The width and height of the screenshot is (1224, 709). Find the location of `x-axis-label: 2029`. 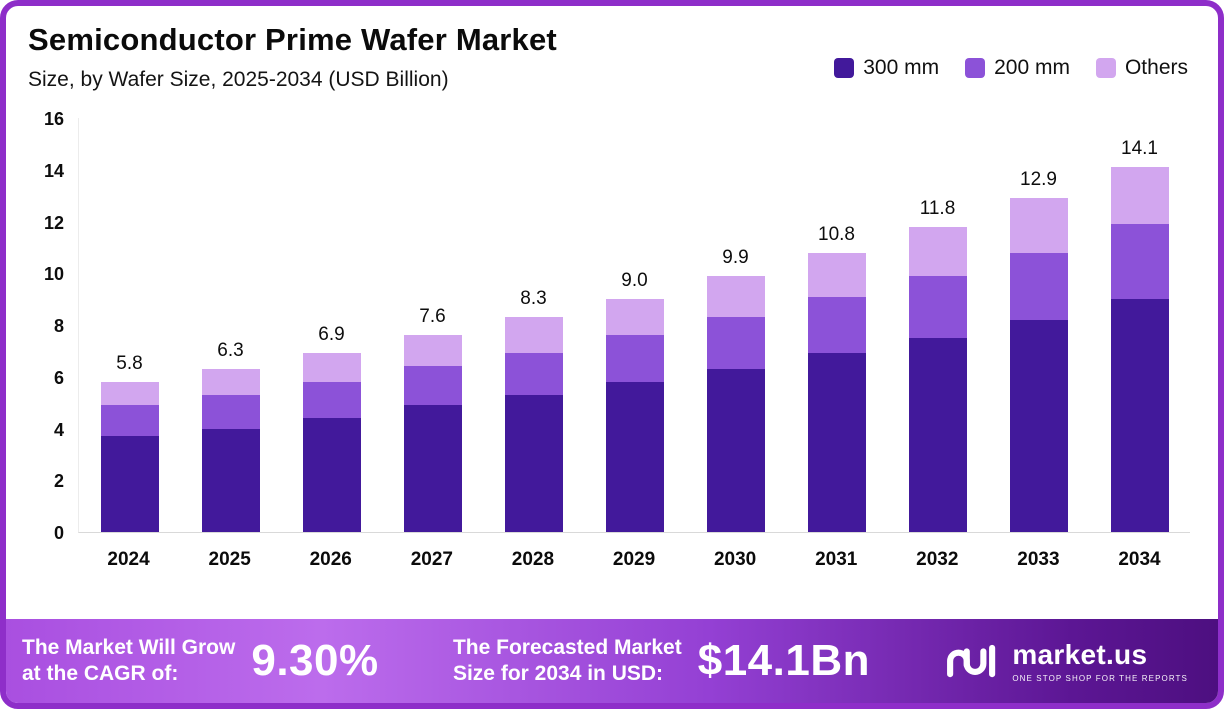

x-axis-label: 2029 is located at coordinates (634, 559).